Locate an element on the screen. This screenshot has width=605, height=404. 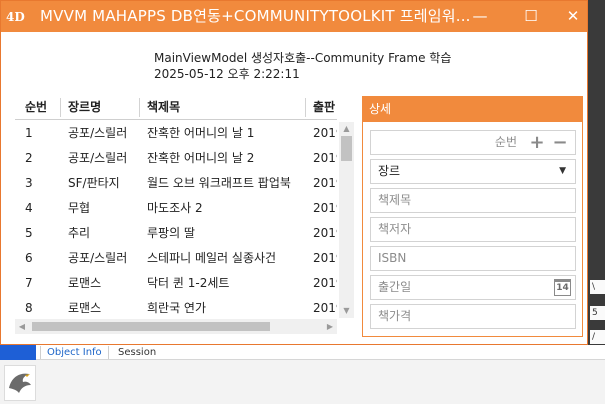
table-row: 1 공포/스릴러 잔혹한 어머니의 날 1 2019- is located at coordinates (176, 135).